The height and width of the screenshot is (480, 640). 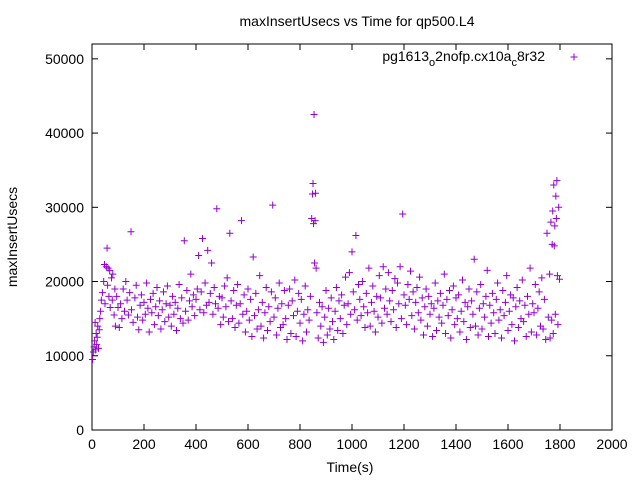 I want to click on y-axis-tick-labels: 0 10000 20000 30000 40000 50000, so click(x=64, y=244).